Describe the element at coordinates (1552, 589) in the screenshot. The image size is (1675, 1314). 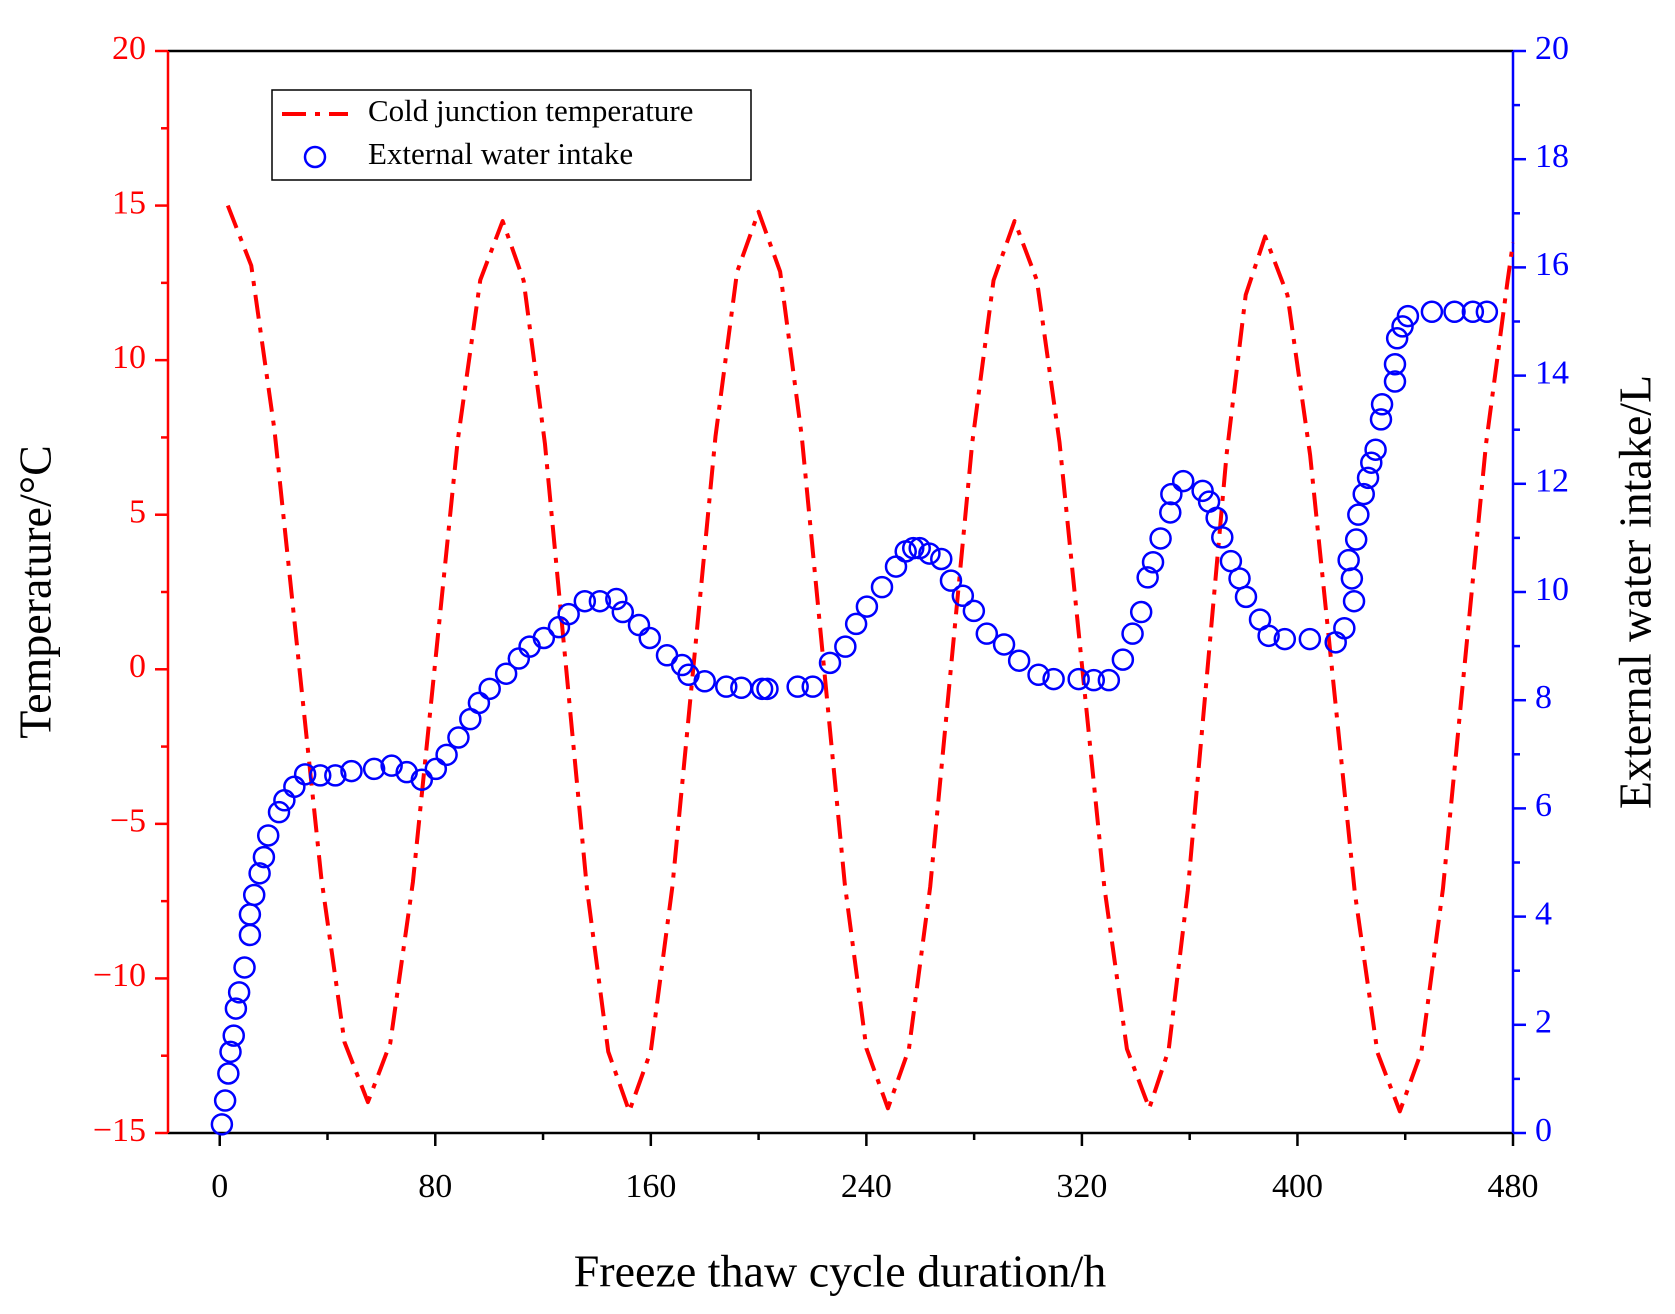
I see `y2-tick-label: 10` at that location.